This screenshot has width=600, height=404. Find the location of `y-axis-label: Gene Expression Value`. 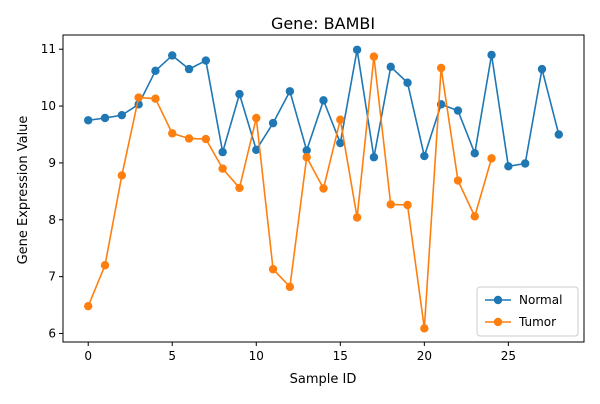

y-axis-label: Gene Expression Value is located at coordinates (23, 190).